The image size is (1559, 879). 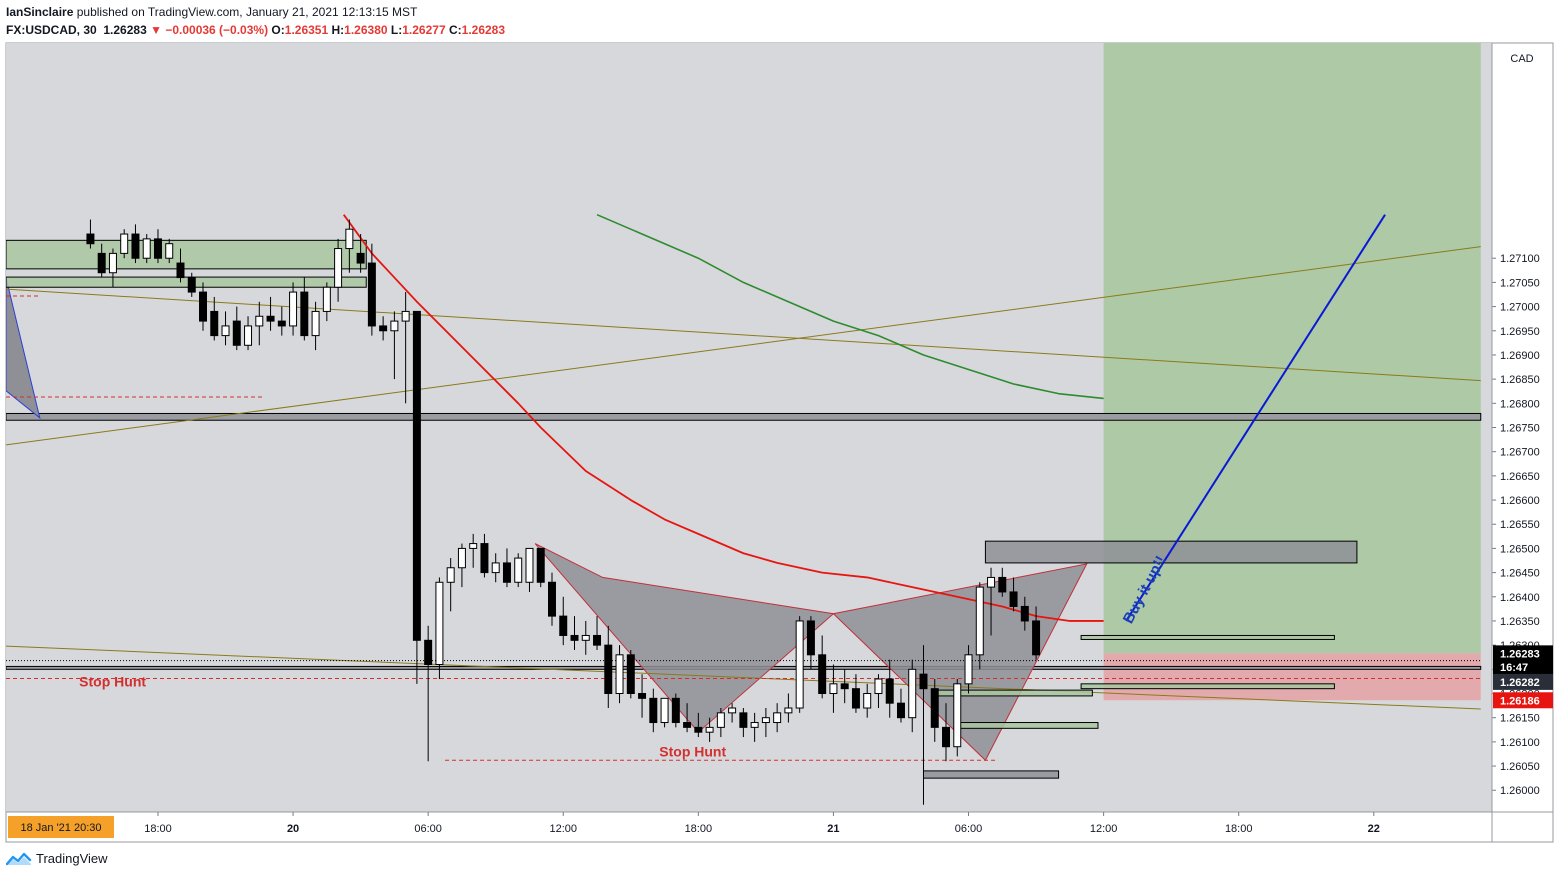 I want to click on y-tick-label: 1.26500, so click(x=1520, y=549).